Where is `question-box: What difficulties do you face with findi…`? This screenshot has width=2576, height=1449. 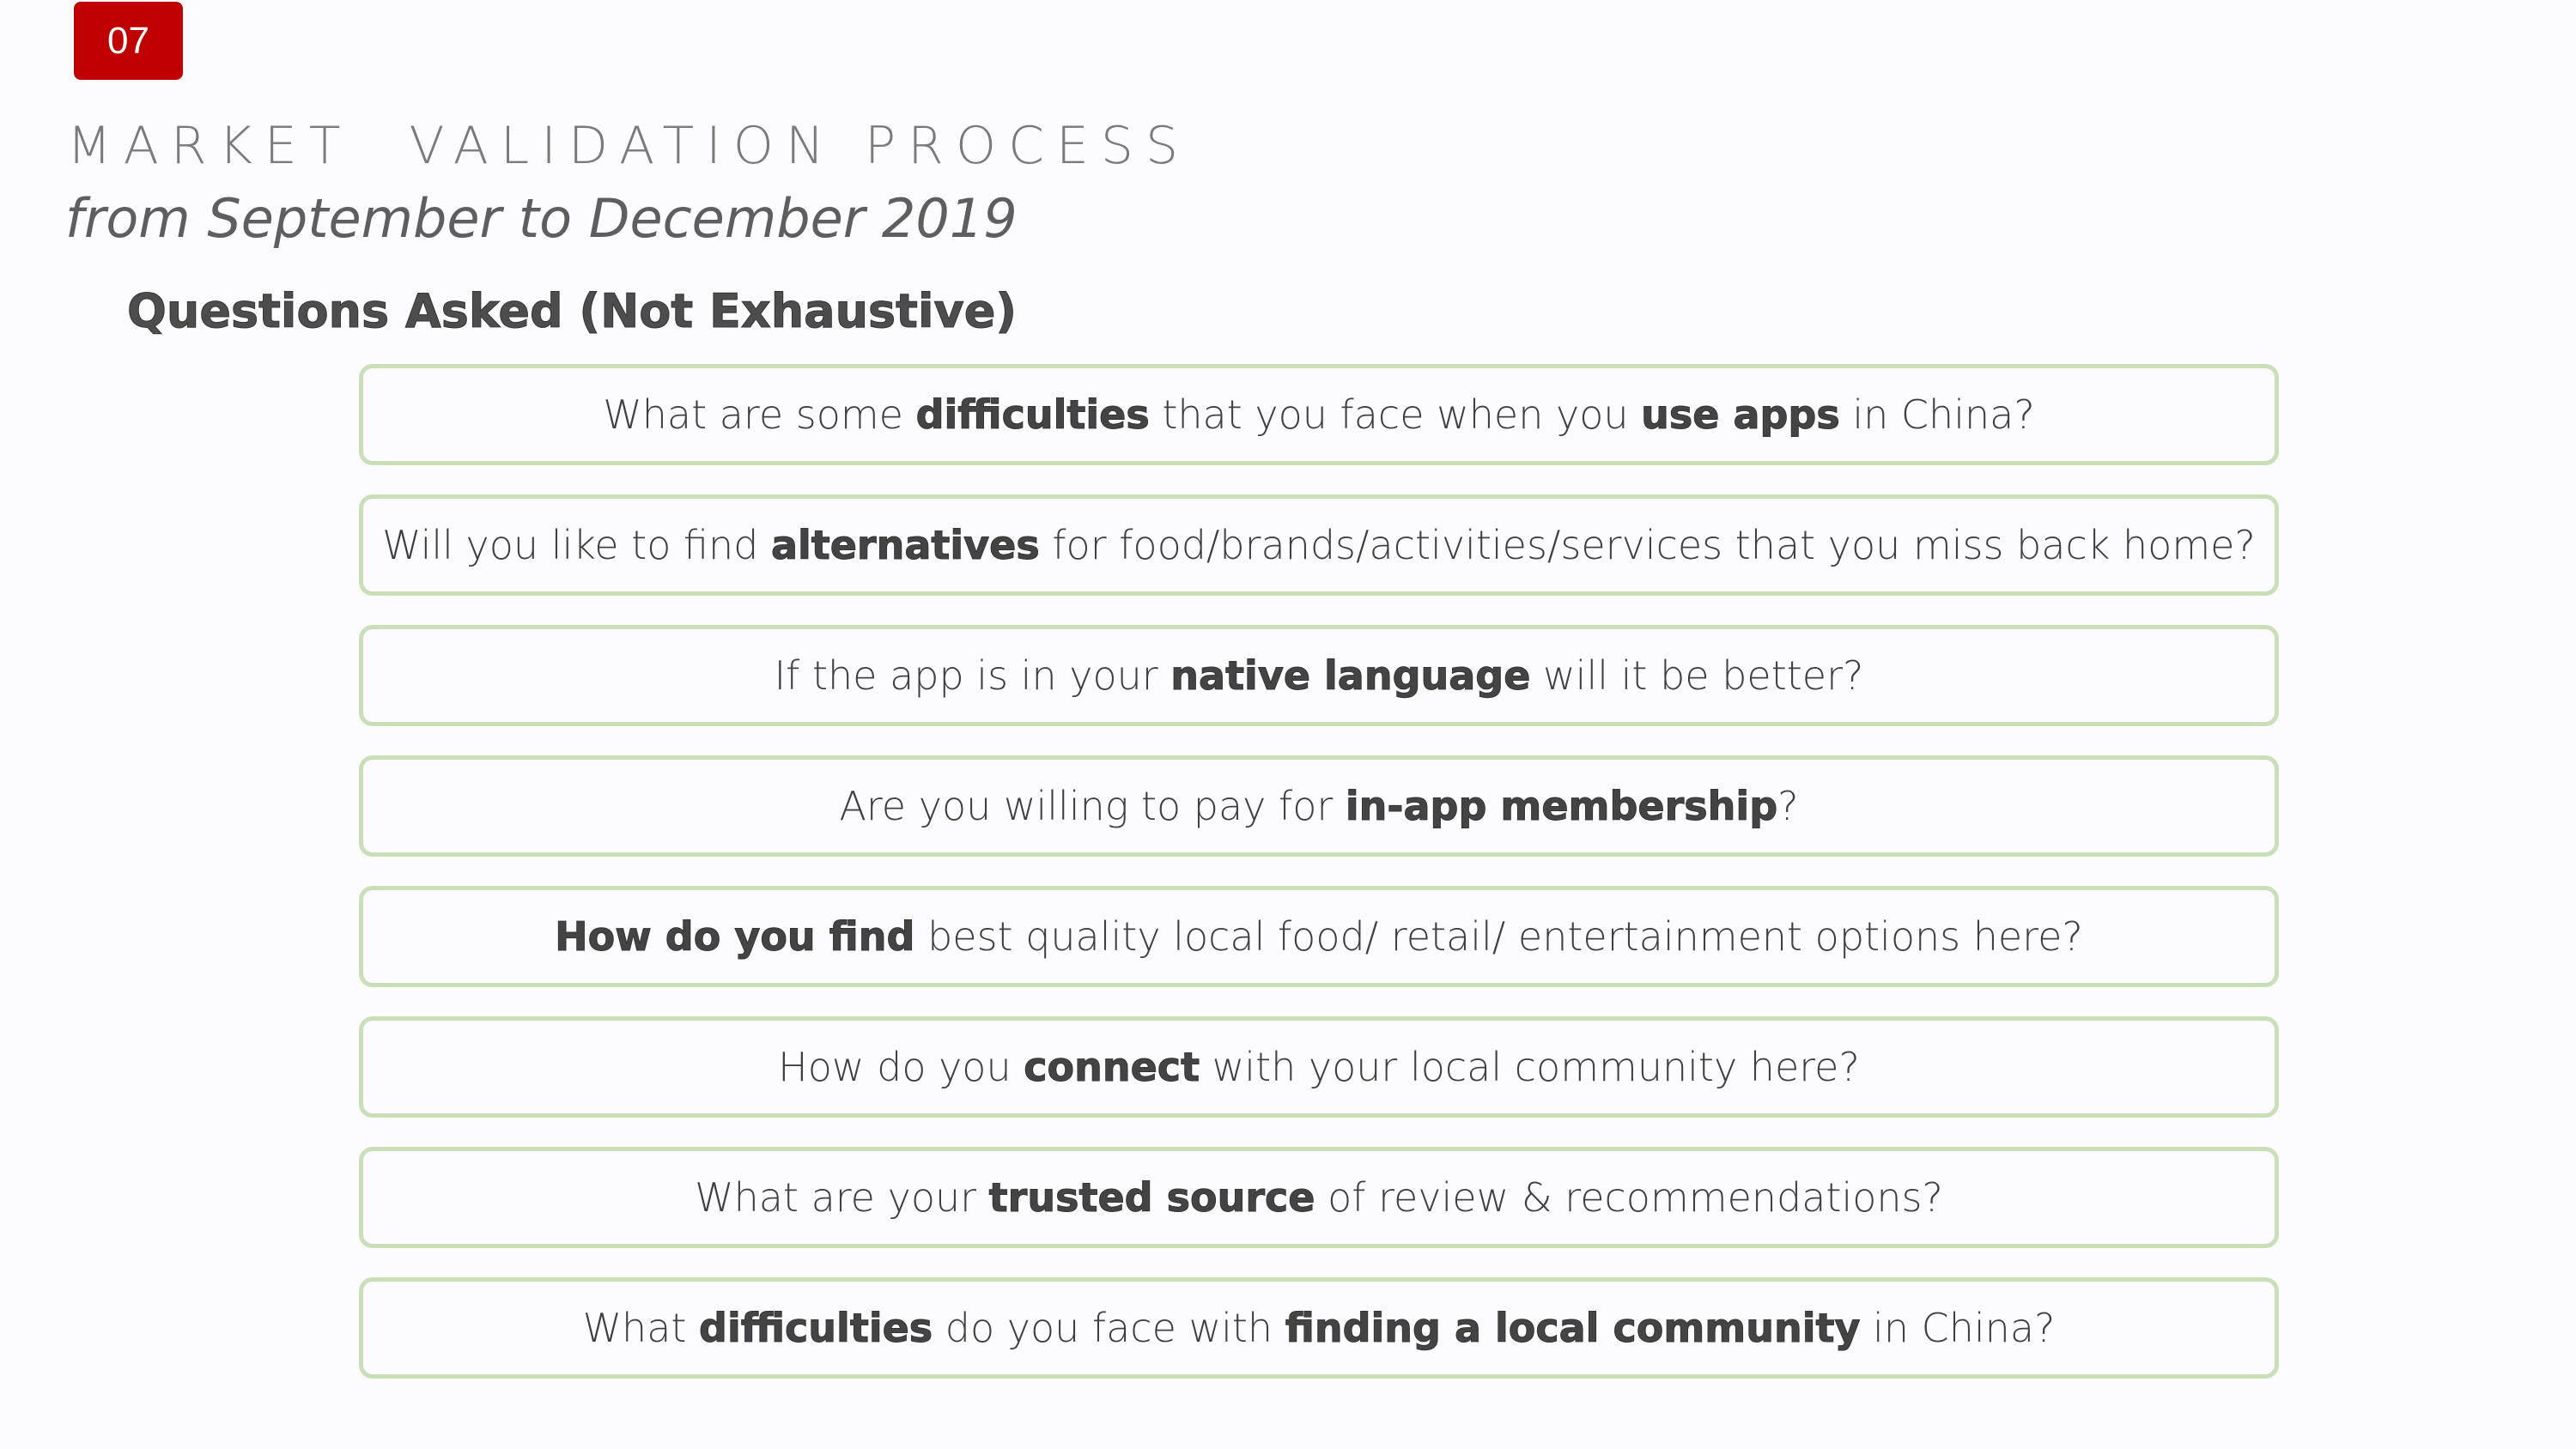
question-box: What difficulties do you face with findi… is located at coordinates (1319, 1328).